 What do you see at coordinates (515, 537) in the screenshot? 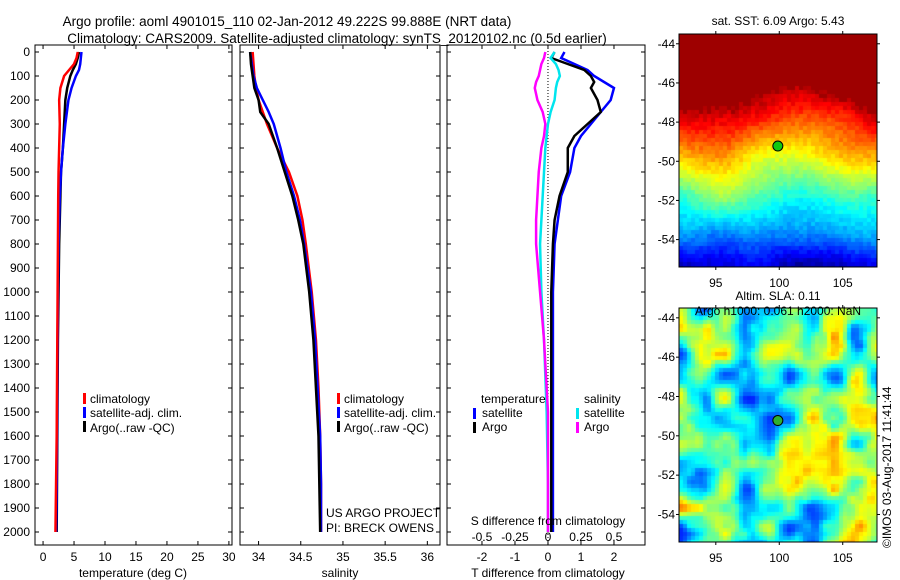
I see `s-tick-label: -0.25` at bounding box center [515, 537].